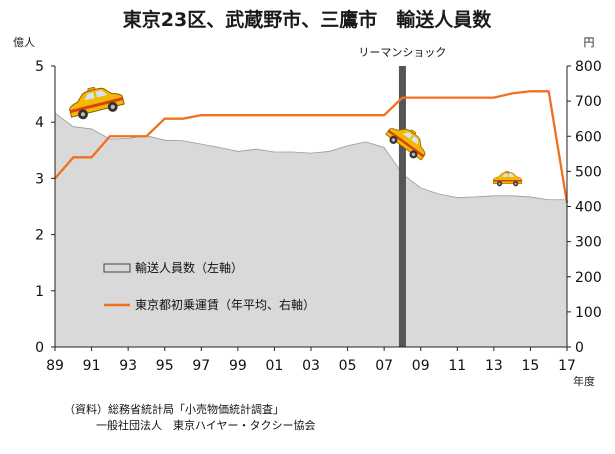  What do you see at coordinates (209, 286) in the screenshot?
I see `legend: 輸送人員数（左軸） 東京都初乗運賃（年平均、右軸）` at bounding box center [209, 286].